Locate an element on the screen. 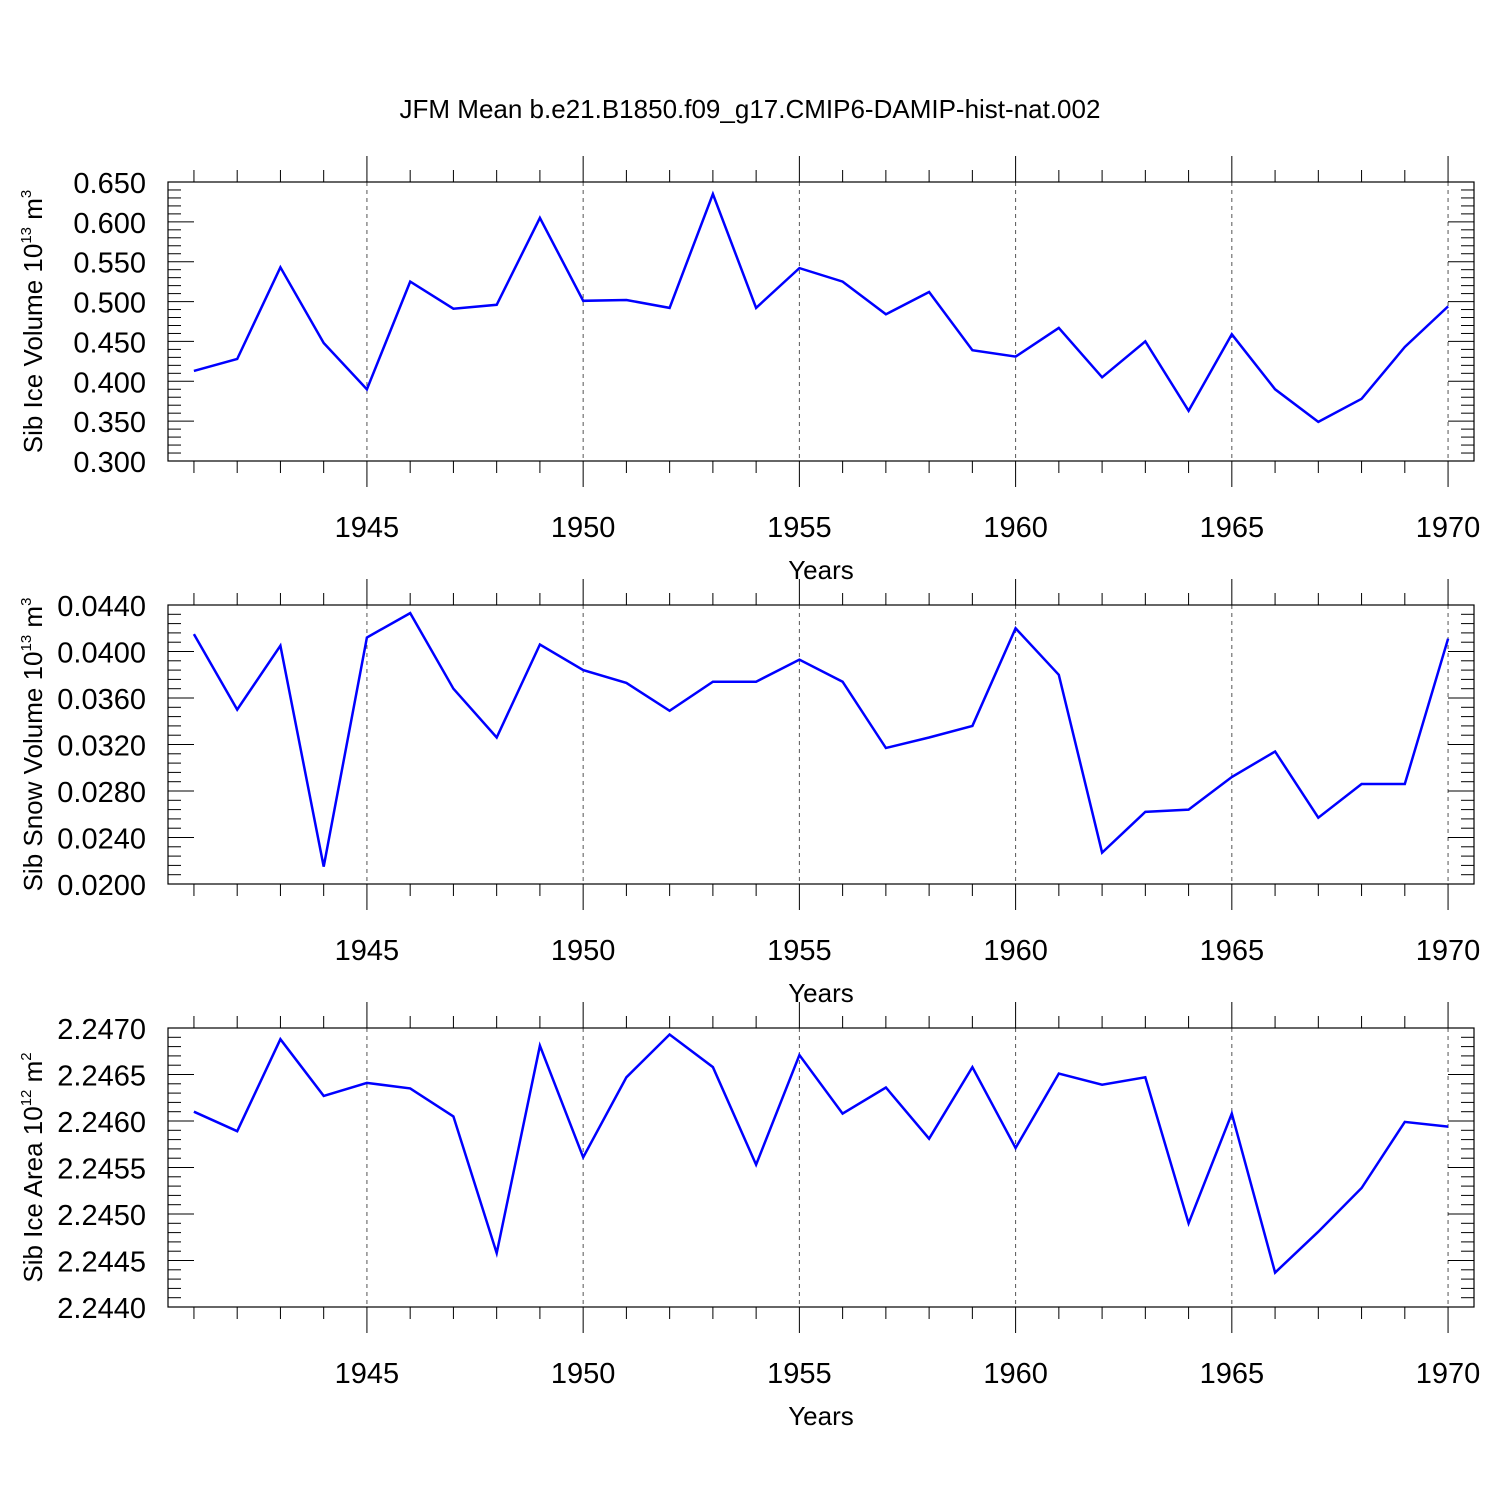 The width and height of the screenshot is (1500, 1500). y-tick-label: 2.2445 is located at coordinates (101, 1263).